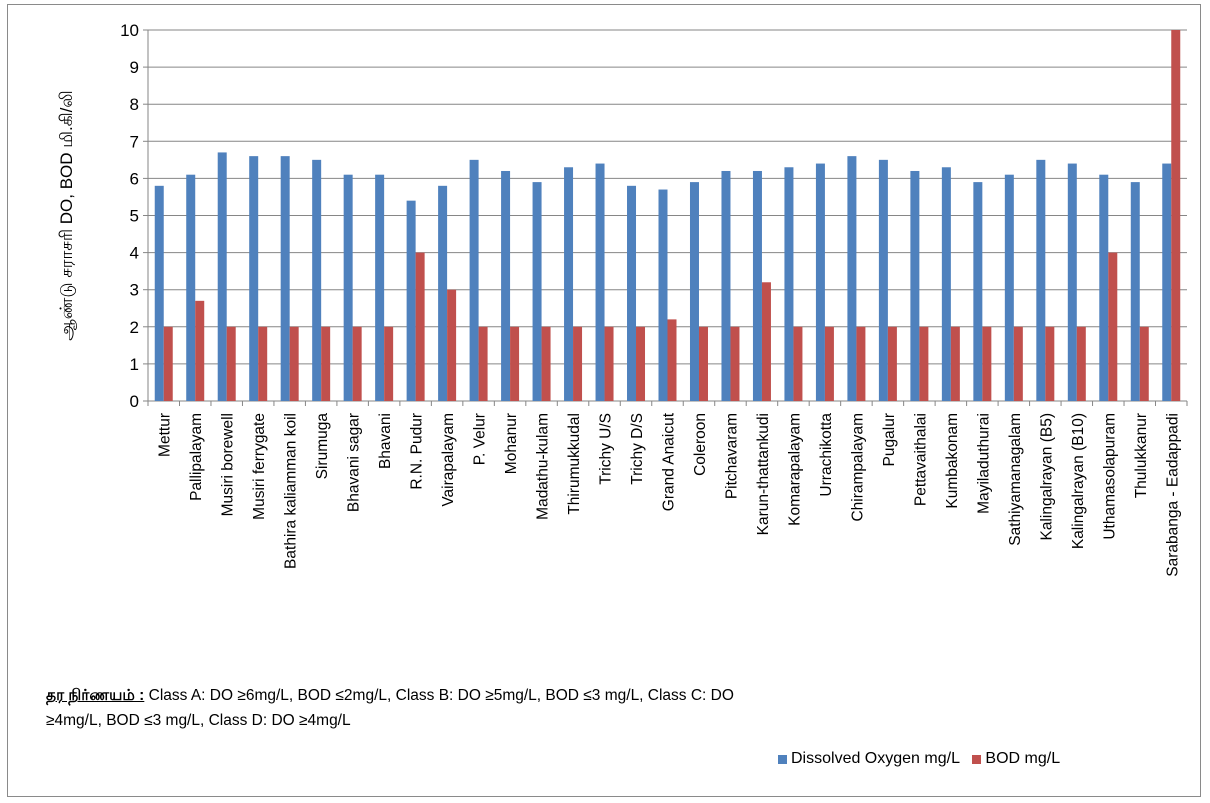 The width and height of the screenshot is (1210, 803). What do you see at coordinates (952, 461) in the screenshot?
I see `x-tick-label: Kumbakonam` at bounding box center [952, 461].